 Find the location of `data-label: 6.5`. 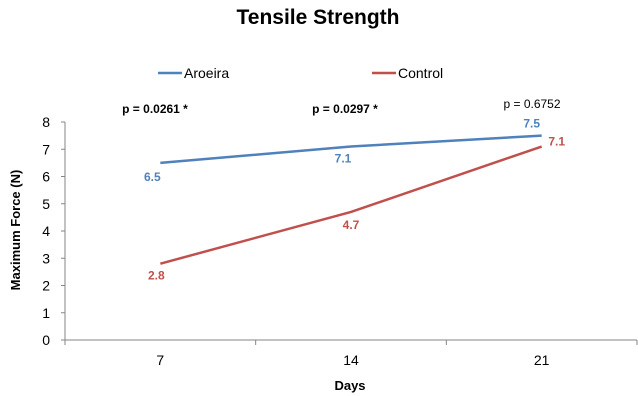

data-label: 6.5 is located at coordinates (152, 177).